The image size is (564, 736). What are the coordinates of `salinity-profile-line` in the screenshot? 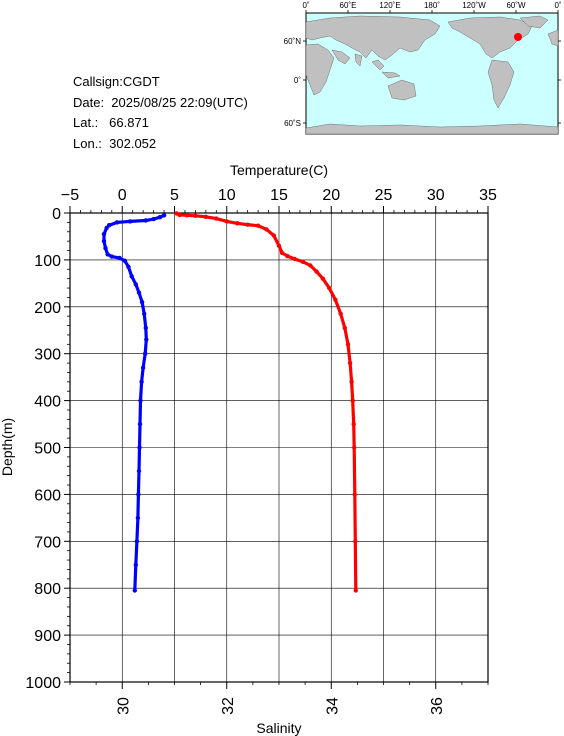 It's located at (134, 403).